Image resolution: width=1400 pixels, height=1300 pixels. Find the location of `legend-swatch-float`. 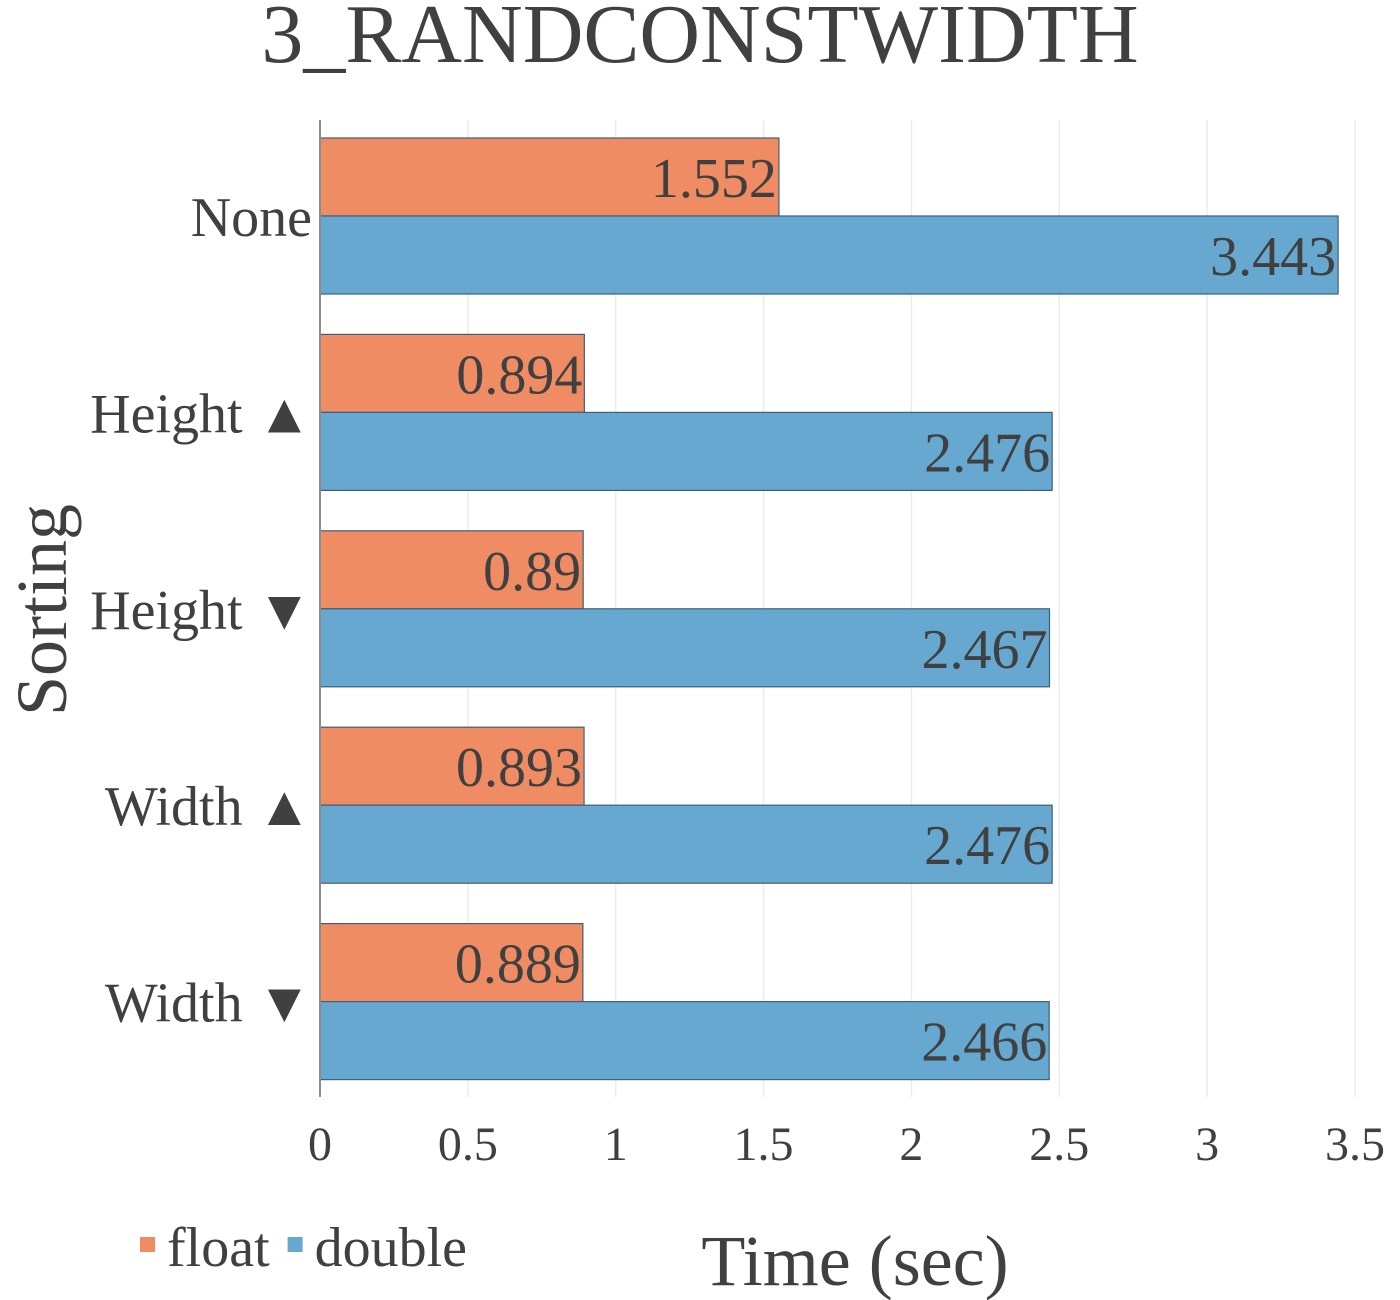

legend-swatch-float is located at coordinates (147, 1244).